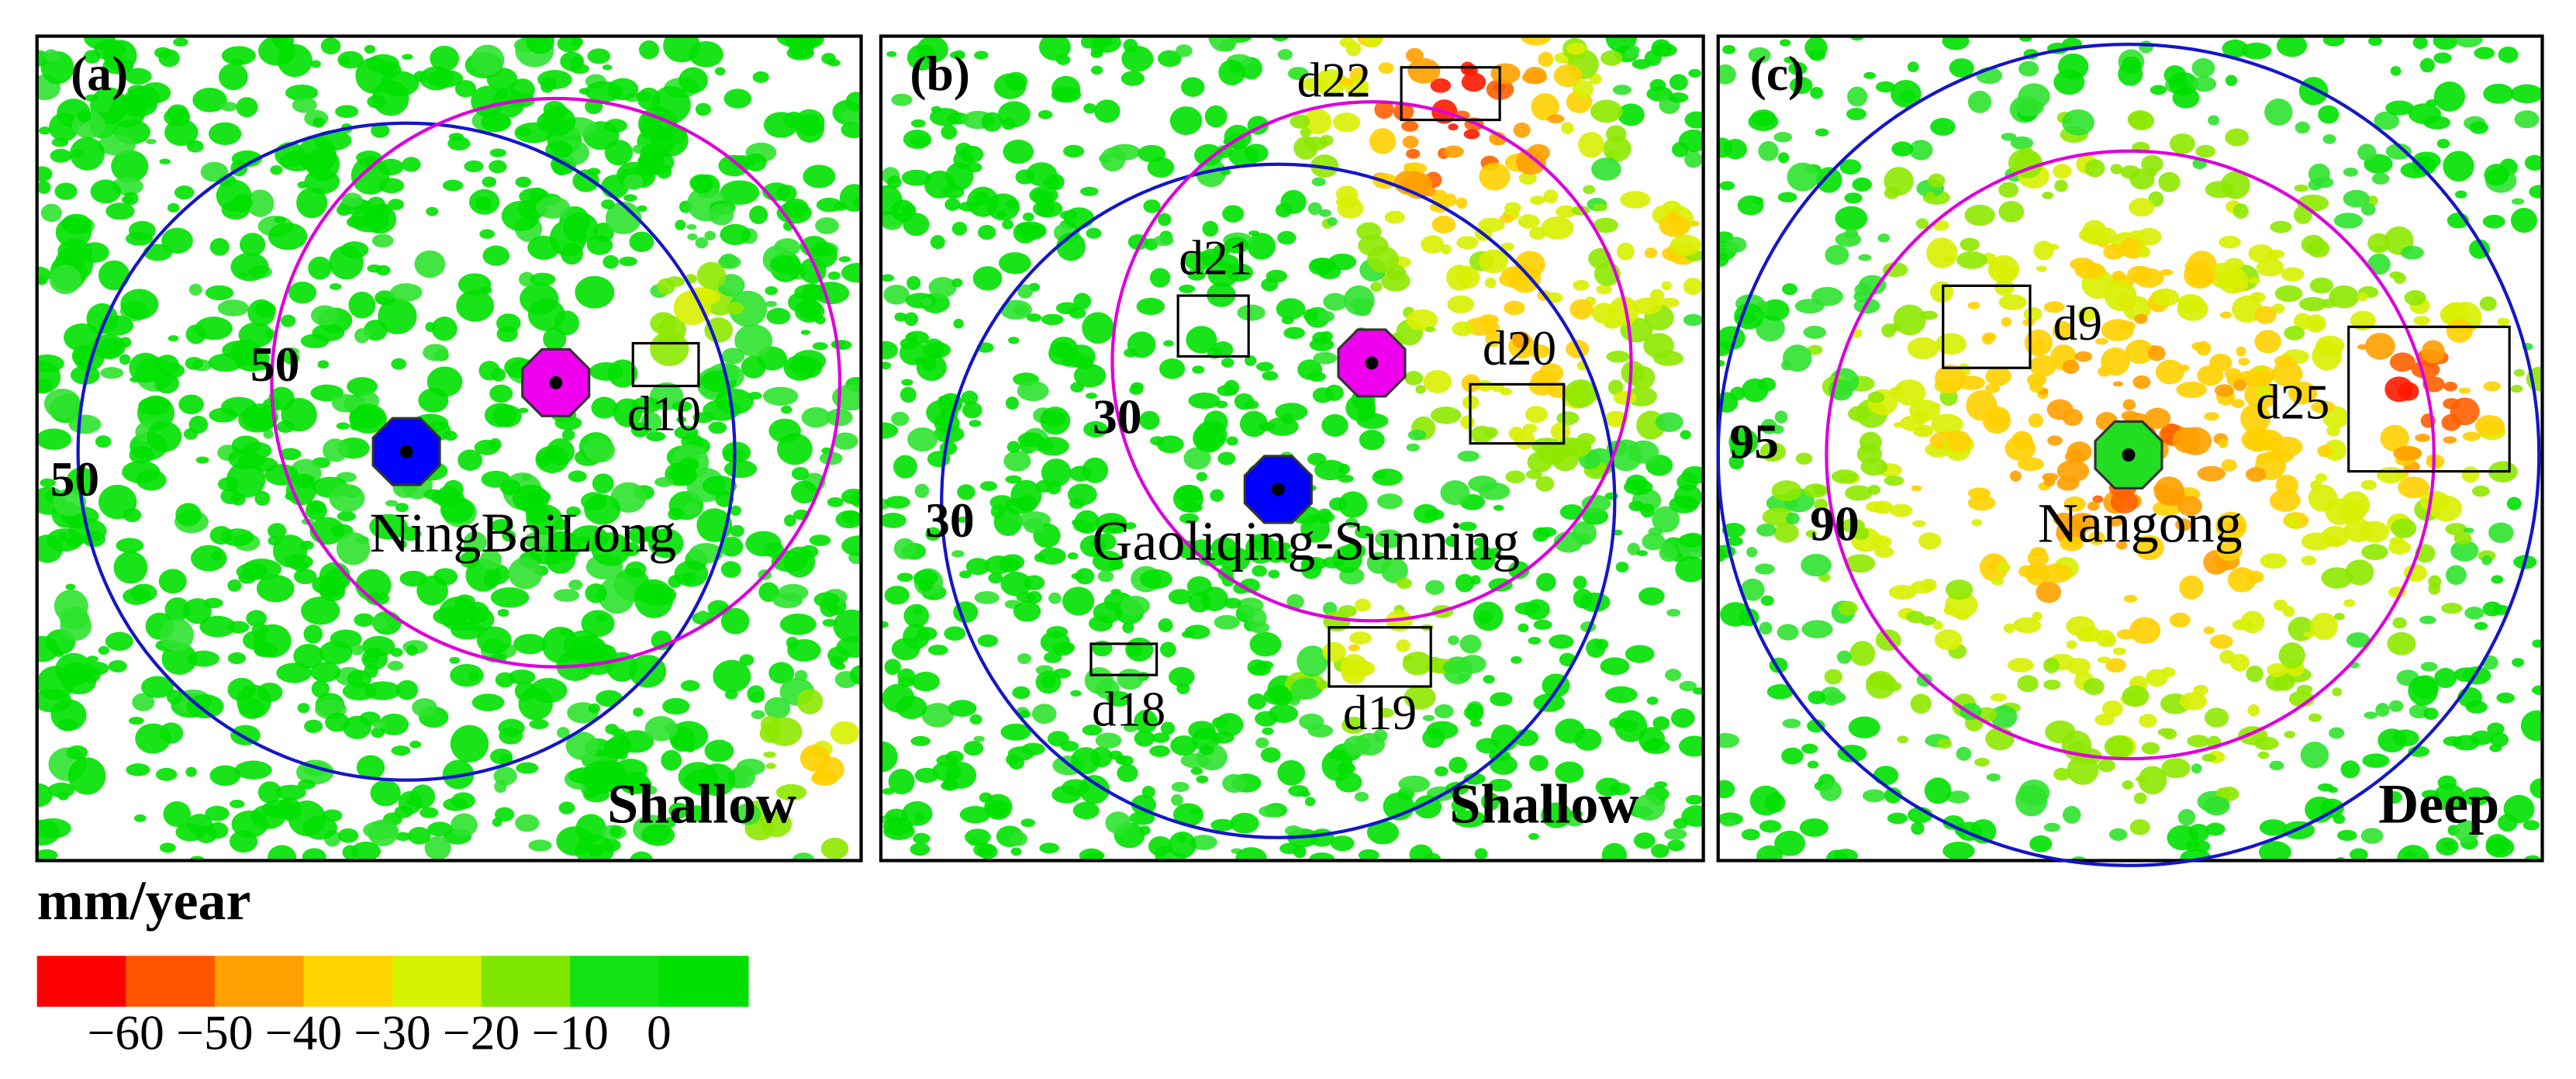 This screenshot has height=1079, width=2576. What do you see at coordinates (126, 1032) in the screenshot?
I see `colorbar-tick-label: −60` at bounding box center [126, 1032].